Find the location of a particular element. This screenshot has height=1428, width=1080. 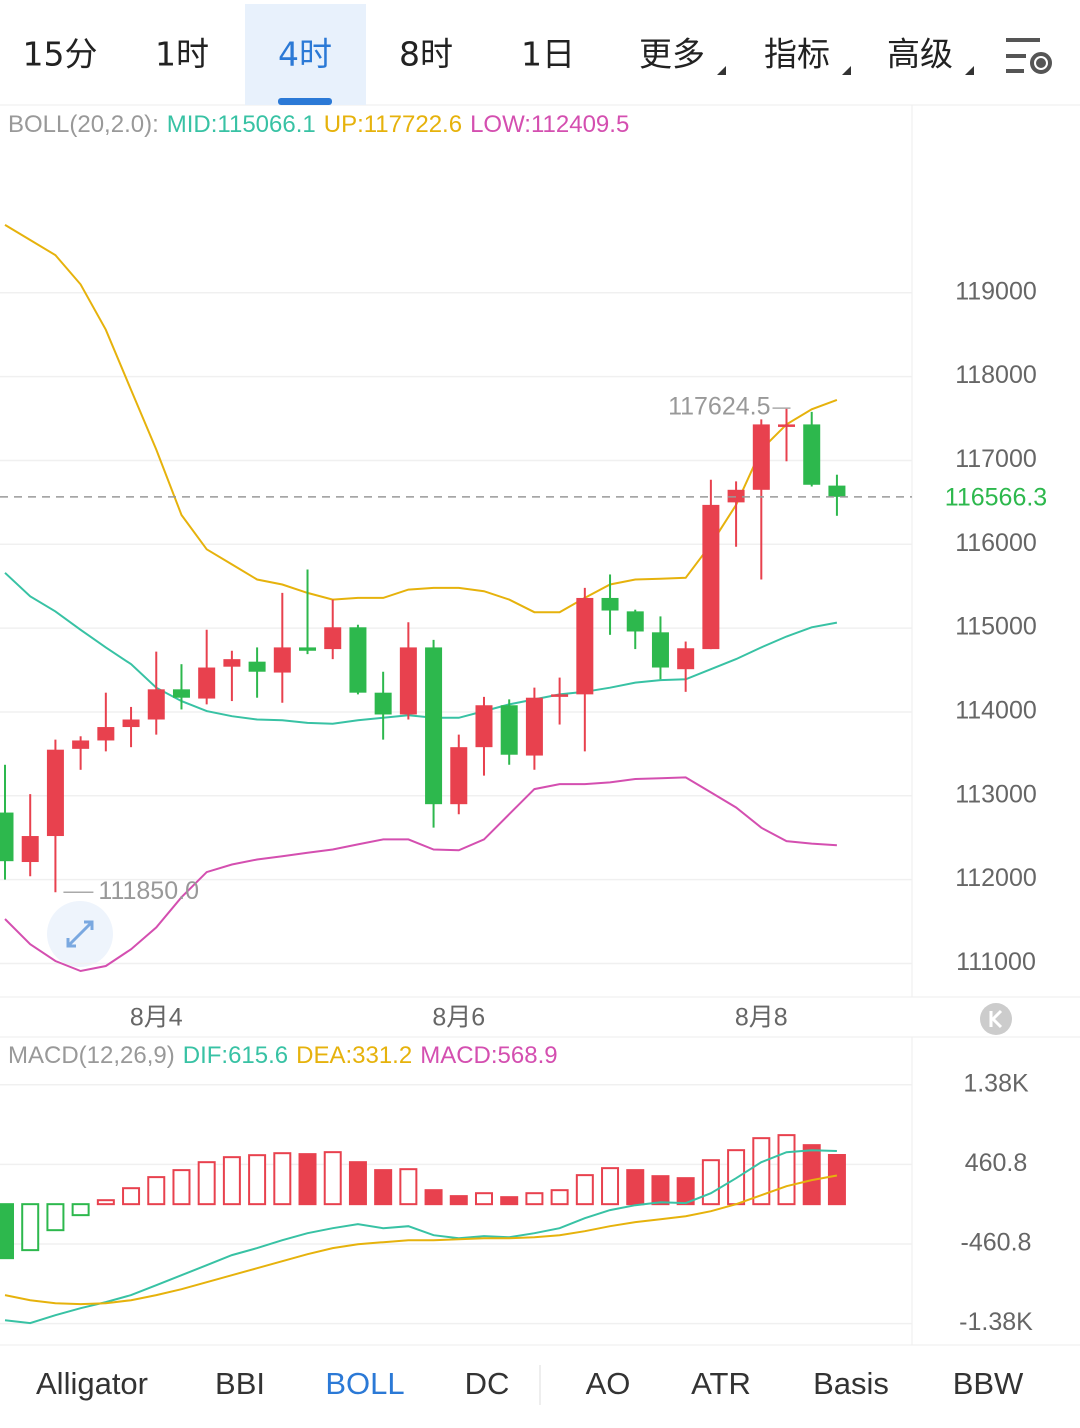

legend-entry: MID:115066.1 is located at coordinates (241, 124).